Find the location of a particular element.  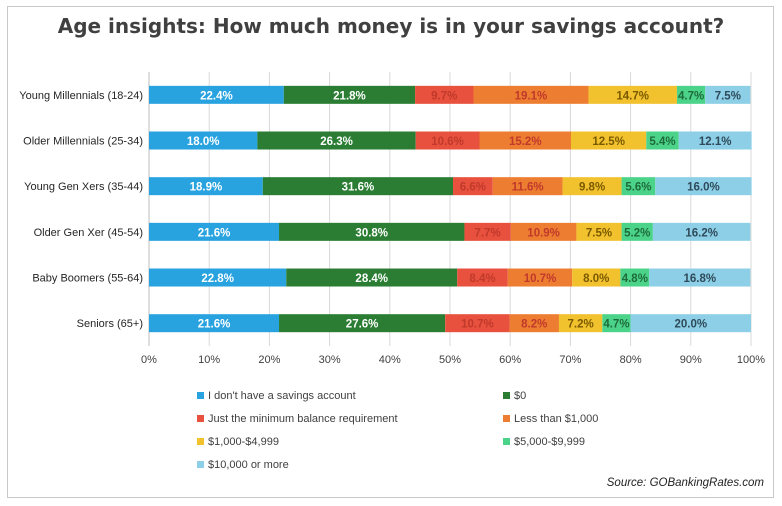

x-tick-label: 30% is located at coordinates (330, 360).